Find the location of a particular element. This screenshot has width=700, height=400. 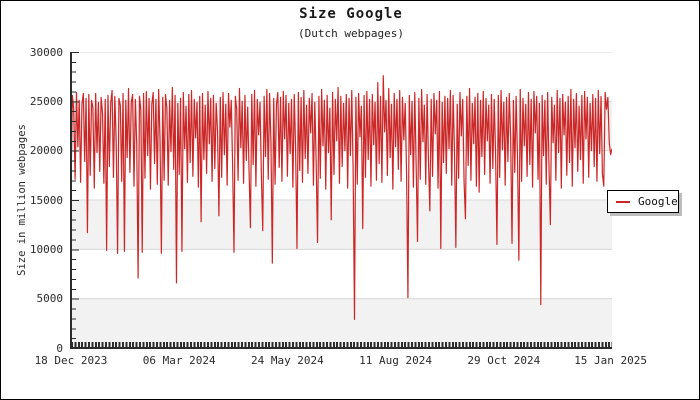

y-tick-label-10000: 10000 is located at coordinates (46, 249).